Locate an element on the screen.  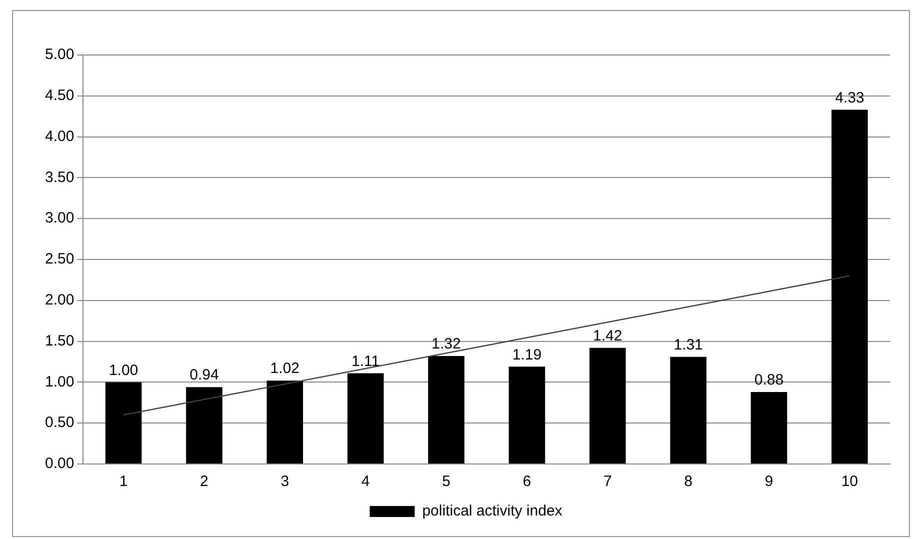
x-tick-label: 1 is located at coordinates (123, 481).